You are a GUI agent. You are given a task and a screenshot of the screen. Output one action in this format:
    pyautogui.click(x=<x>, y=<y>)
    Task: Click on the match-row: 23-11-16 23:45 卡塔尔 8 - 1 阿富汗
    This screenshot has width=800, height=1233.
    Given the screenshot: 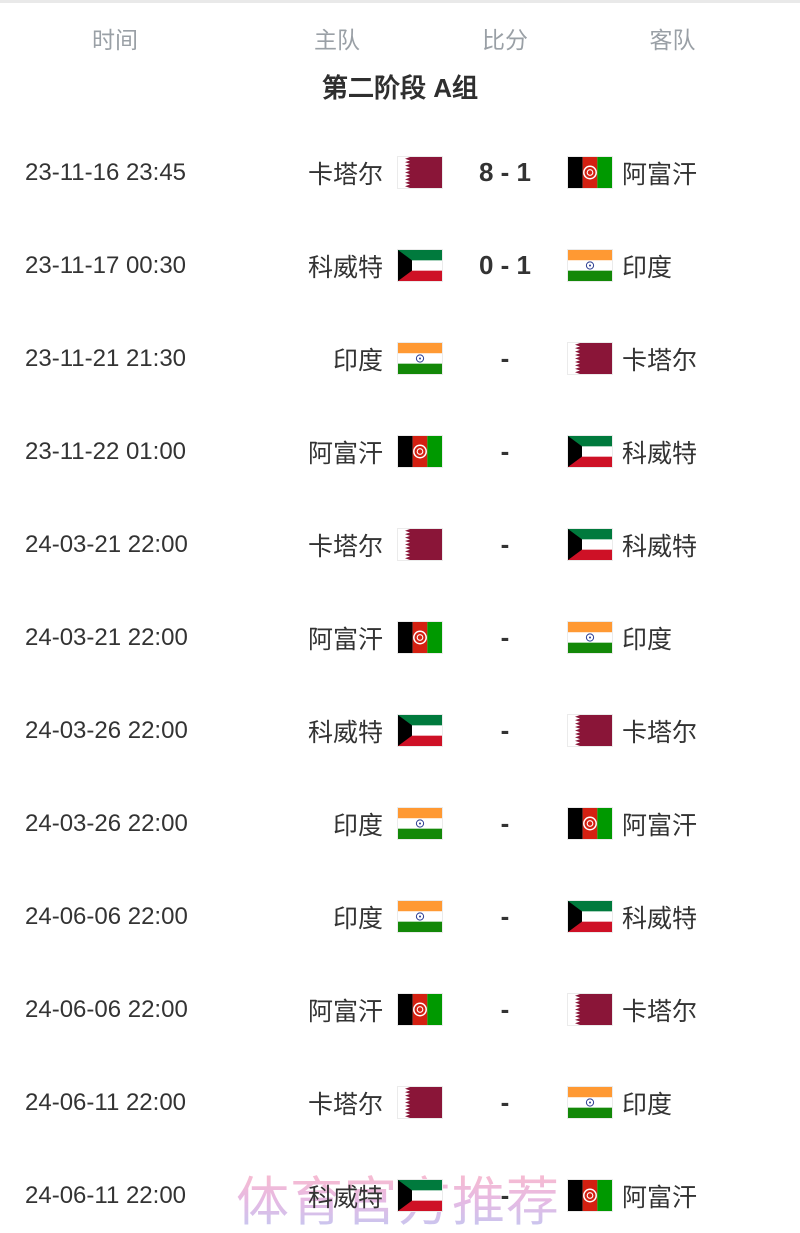 What is the action you would take?
    pyautogui.click(x=400, y=172)
    